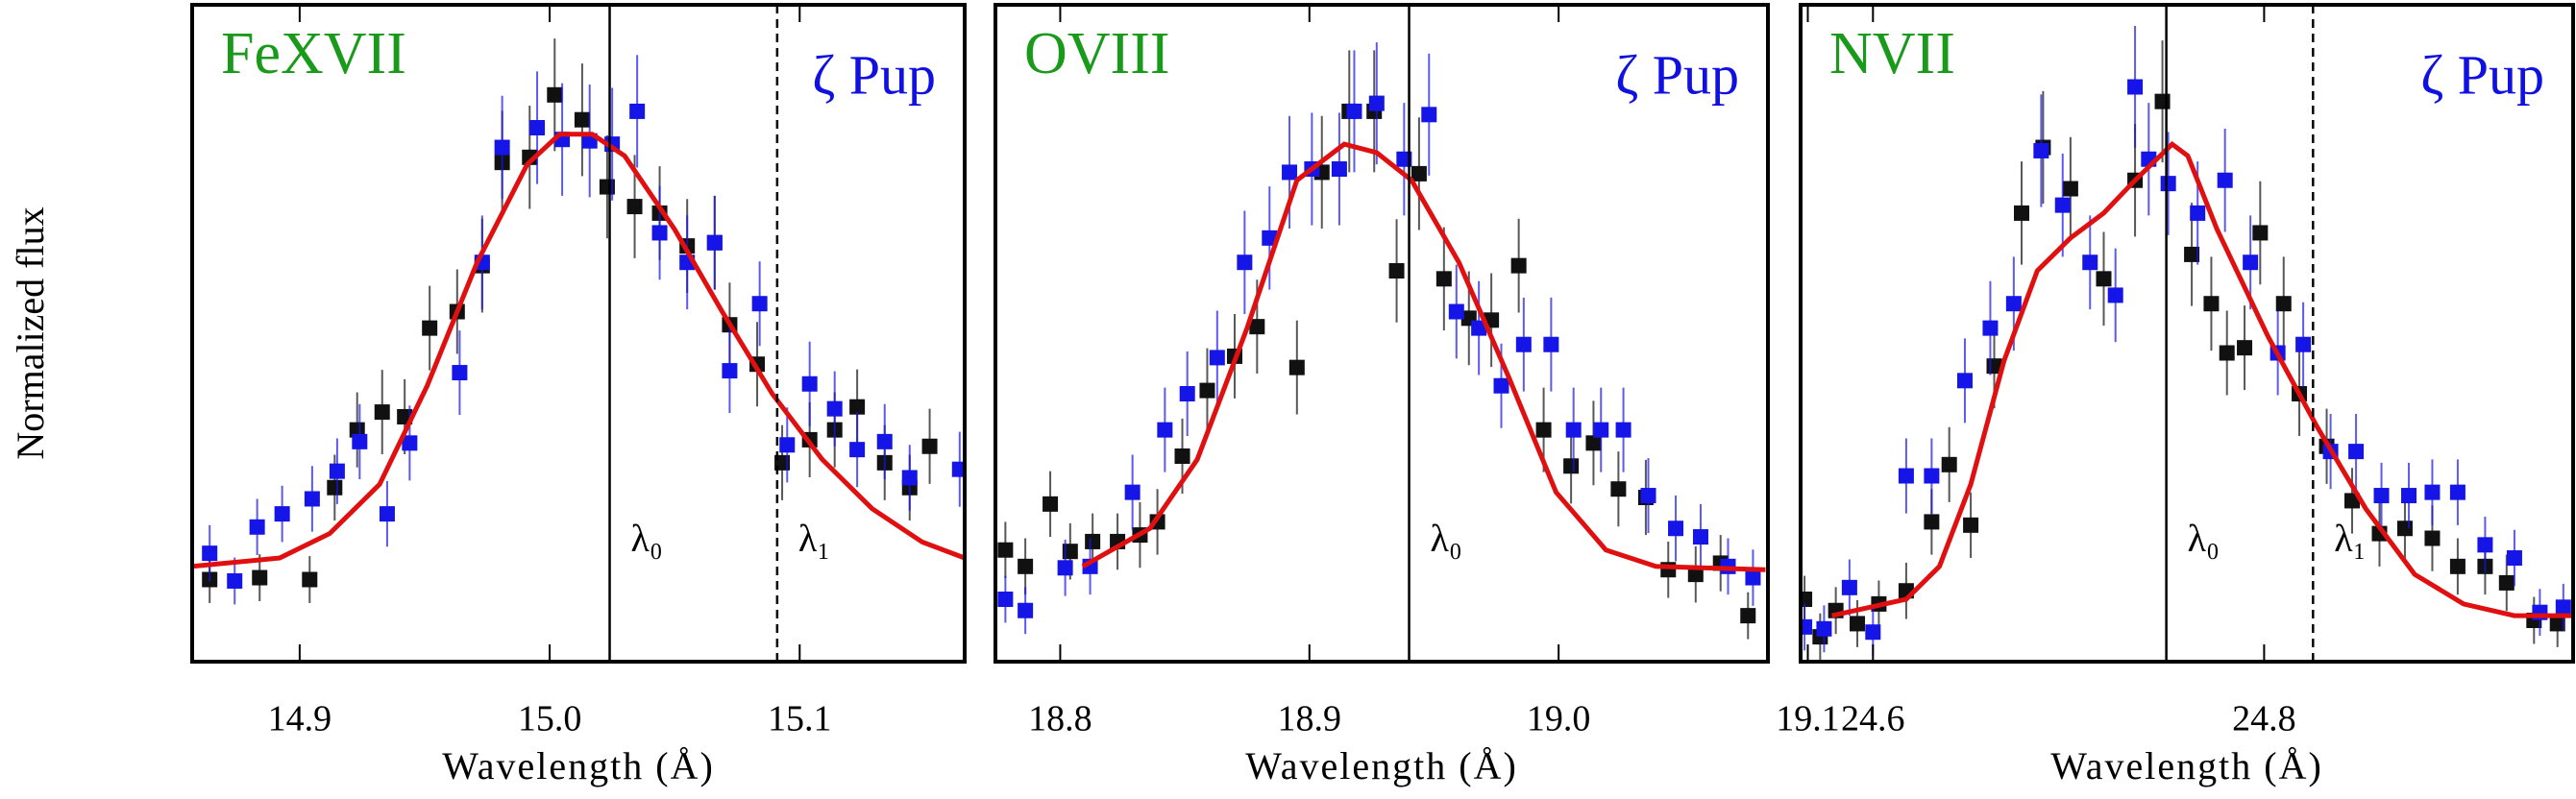 This screenshot has height=799, width=2576. I want to click on x-tick-label: 18.9, so click(1310, 719).